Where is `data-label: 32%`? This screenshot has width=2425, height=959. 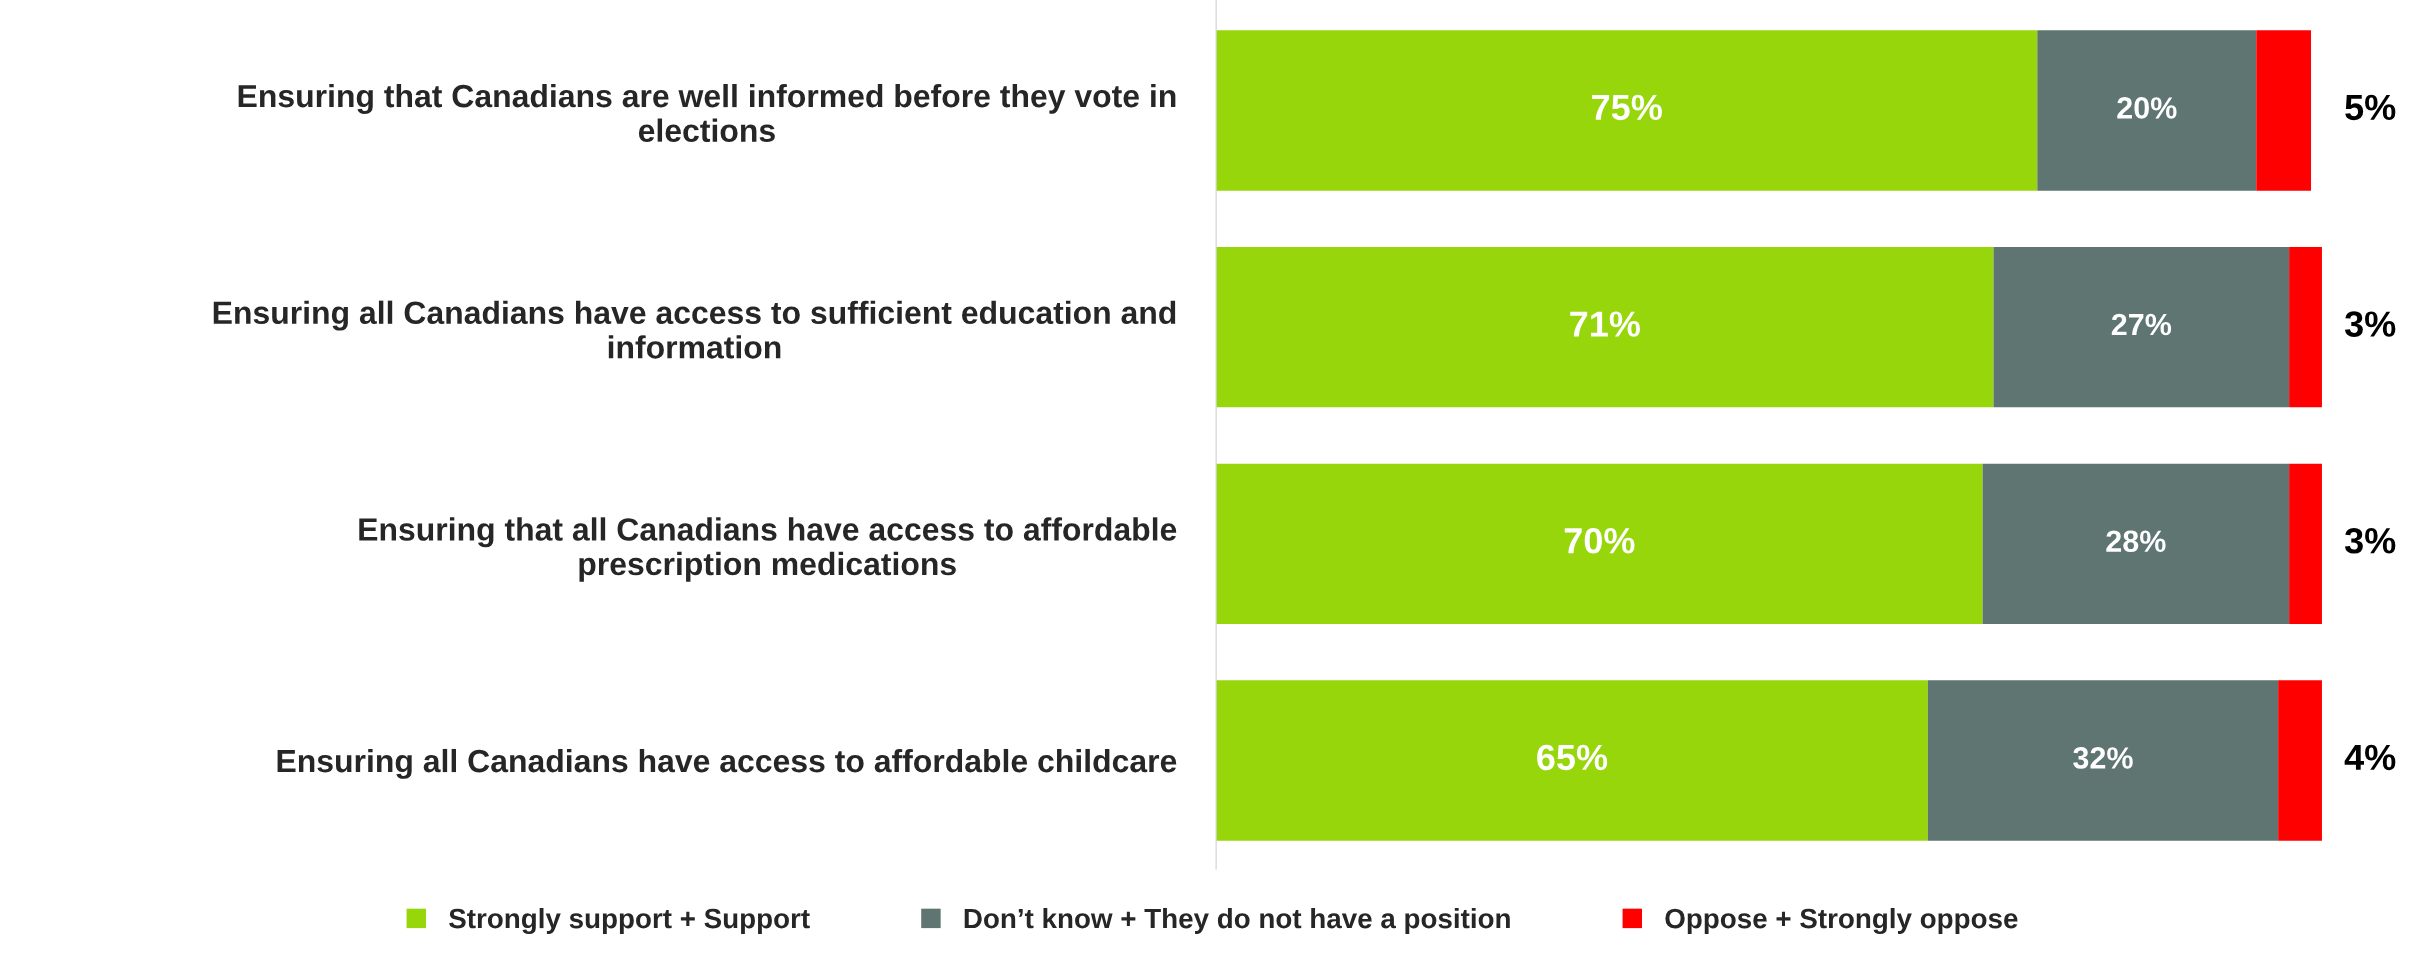
data-label: 32% is located at coordinates (2103, 758).